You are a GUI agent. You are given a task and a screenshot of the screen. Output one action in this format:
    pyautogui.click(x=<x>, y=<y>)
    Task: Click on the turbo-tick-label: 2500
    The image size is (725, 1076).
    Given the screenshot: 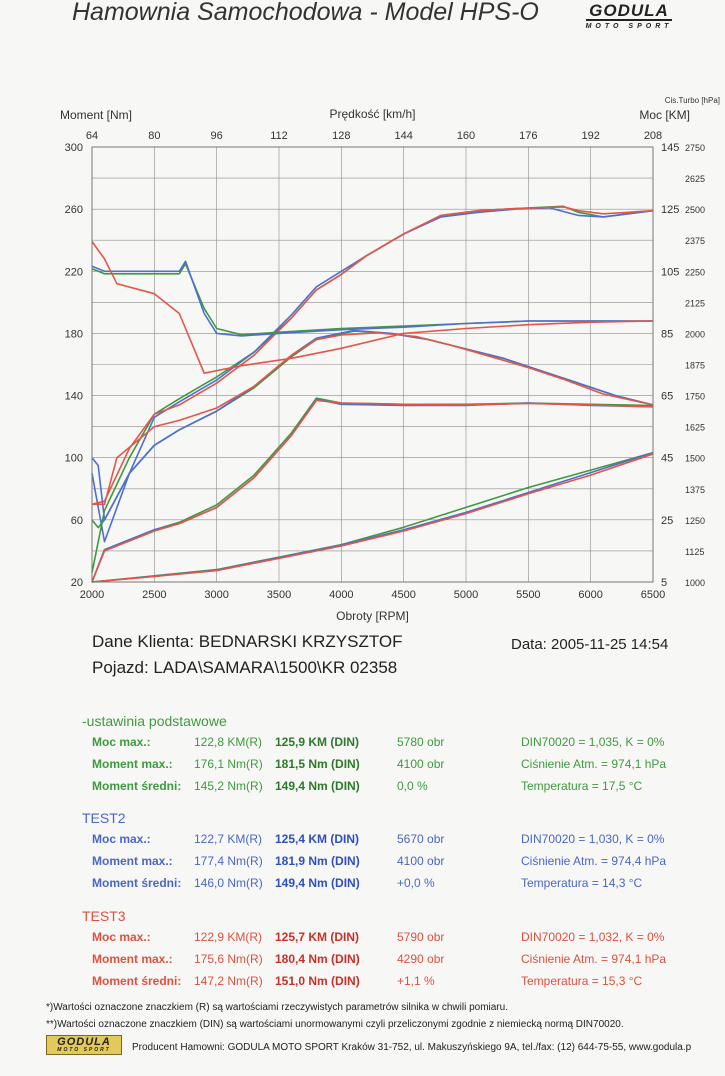 What is the action you would take?
    pyautogui.click(x=695, y=210)
    